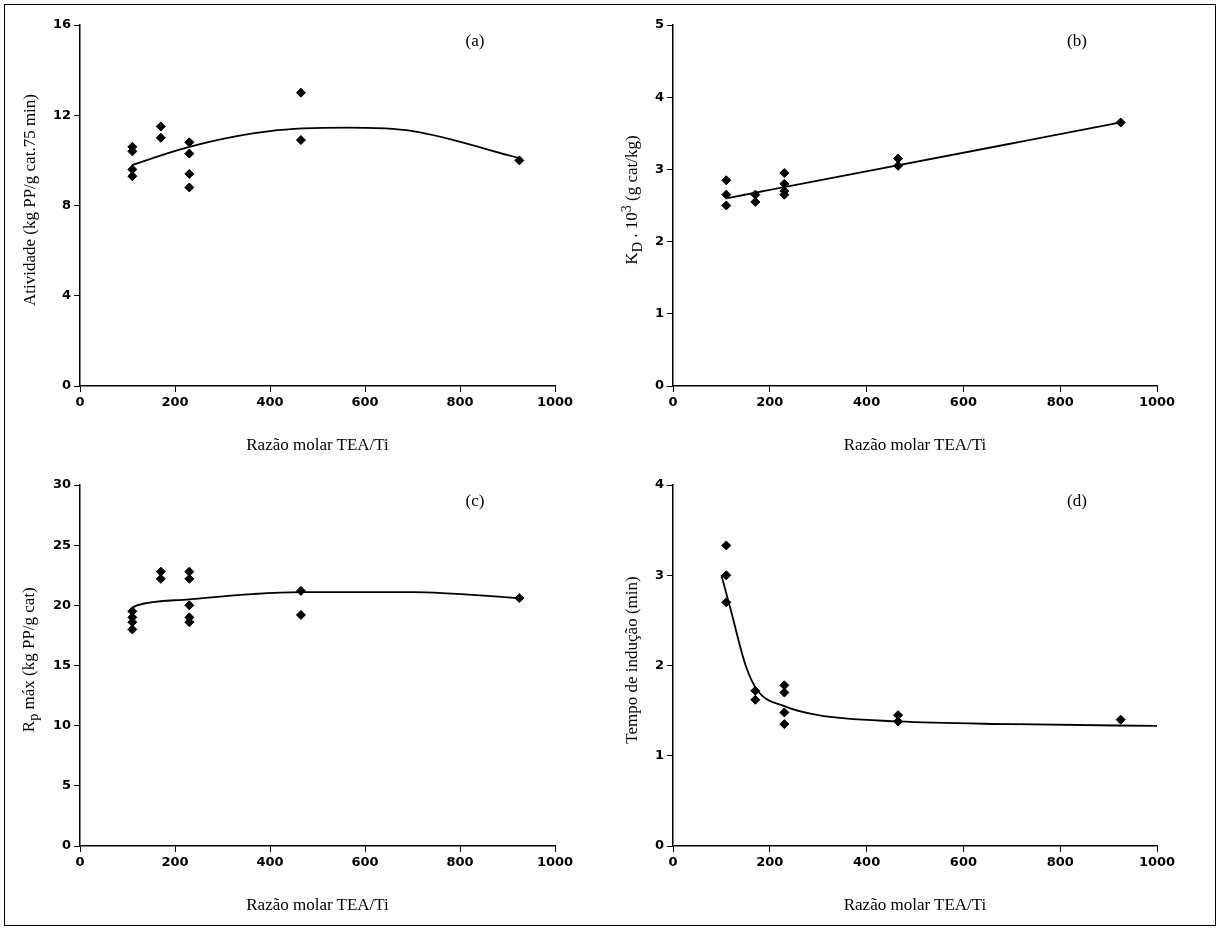  I want to click on y-tick-label: 12, so click(62, 114).